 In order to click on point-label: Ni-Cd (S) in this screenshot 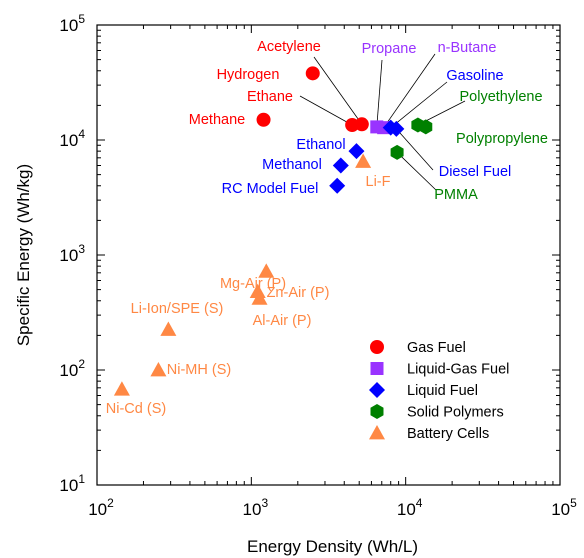, I will do `click(136, 409)`.